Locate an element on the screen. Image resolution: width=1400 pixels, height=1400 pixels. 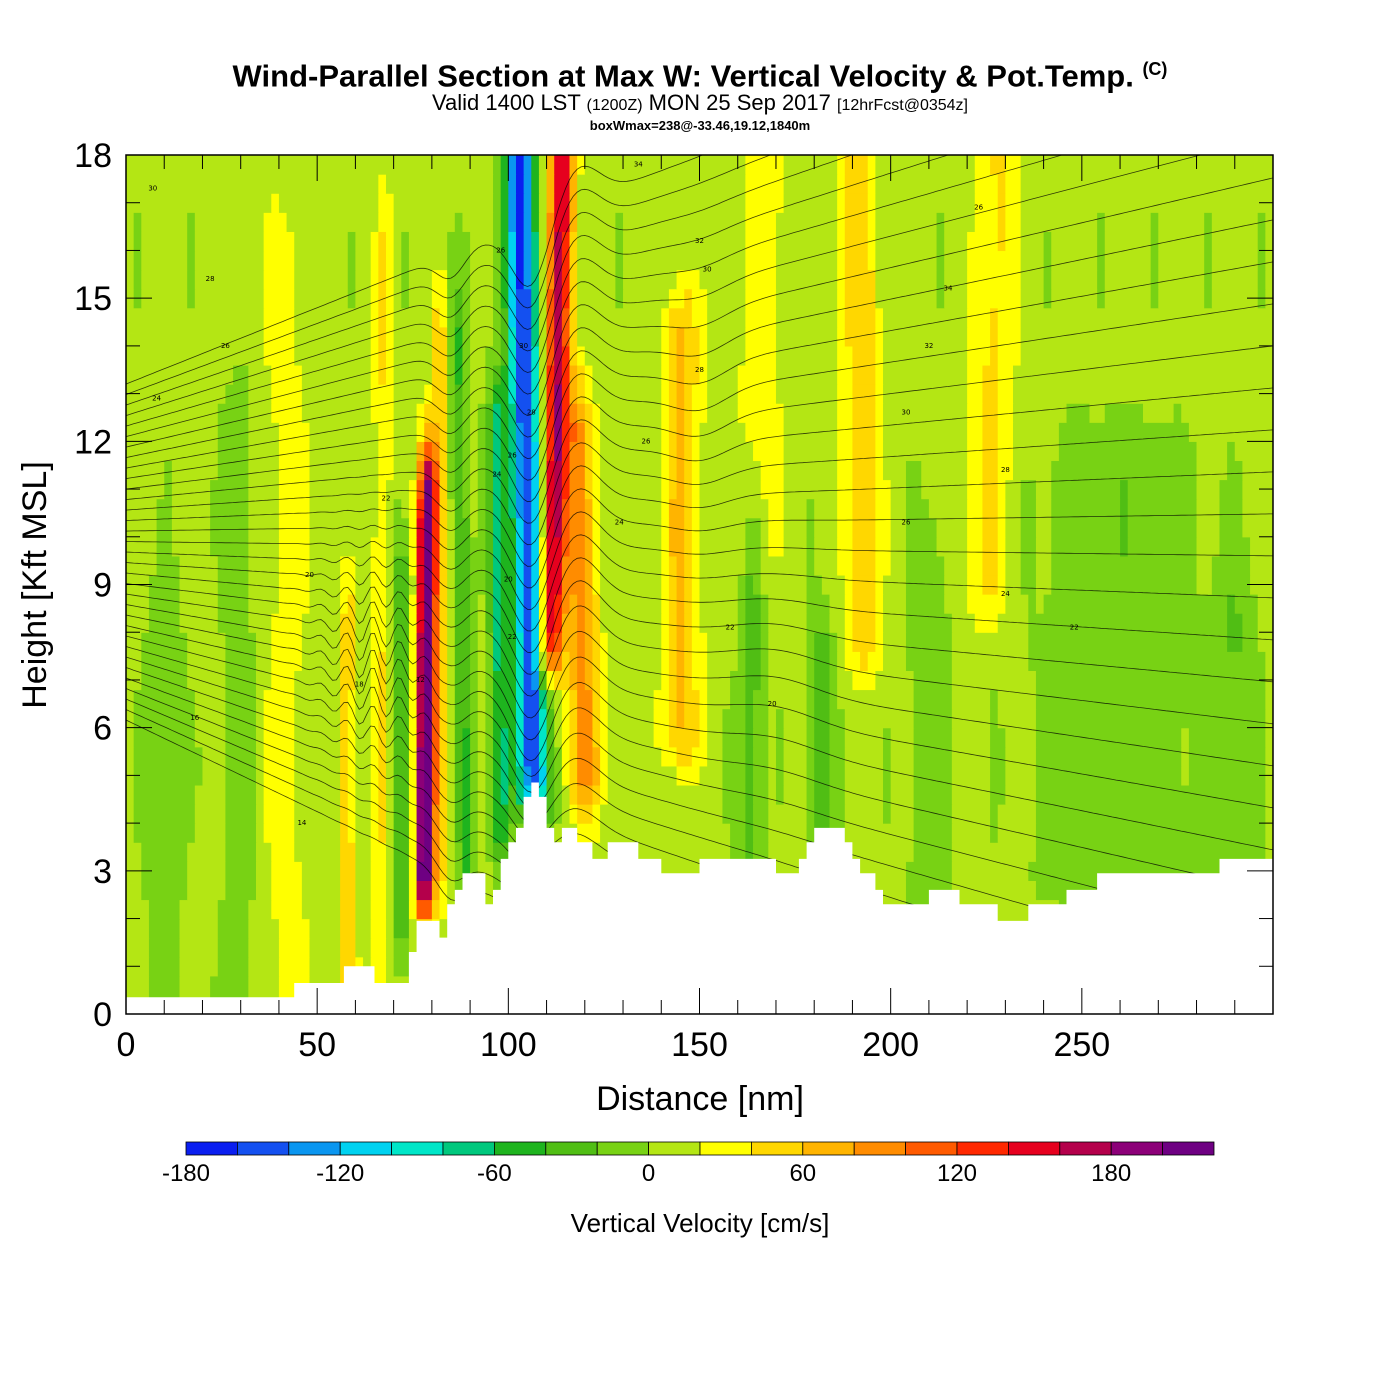
isotherm-label: 26 is located at coordinates (500, 250).